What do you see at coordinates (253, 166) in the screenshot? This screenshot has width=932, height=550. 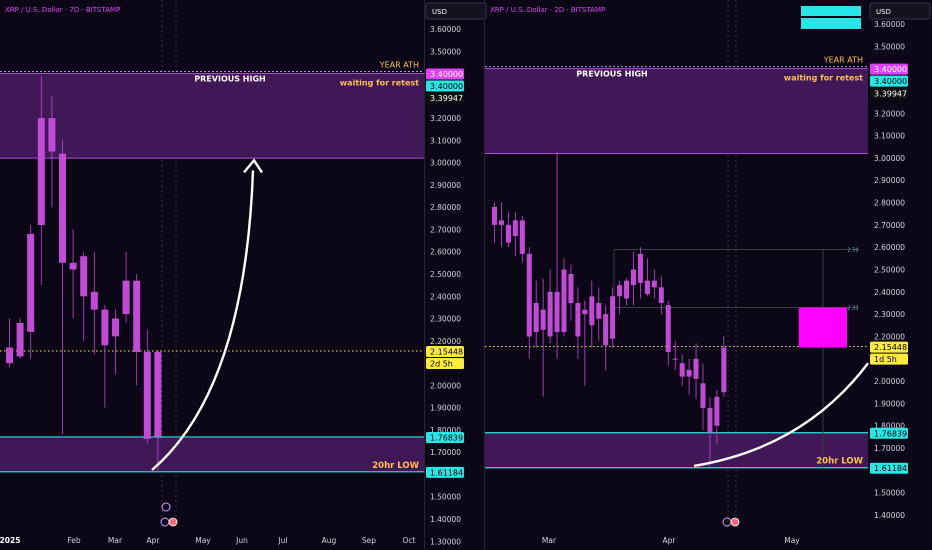 I see `target-arrow-head` at bounding box center [253, 166].